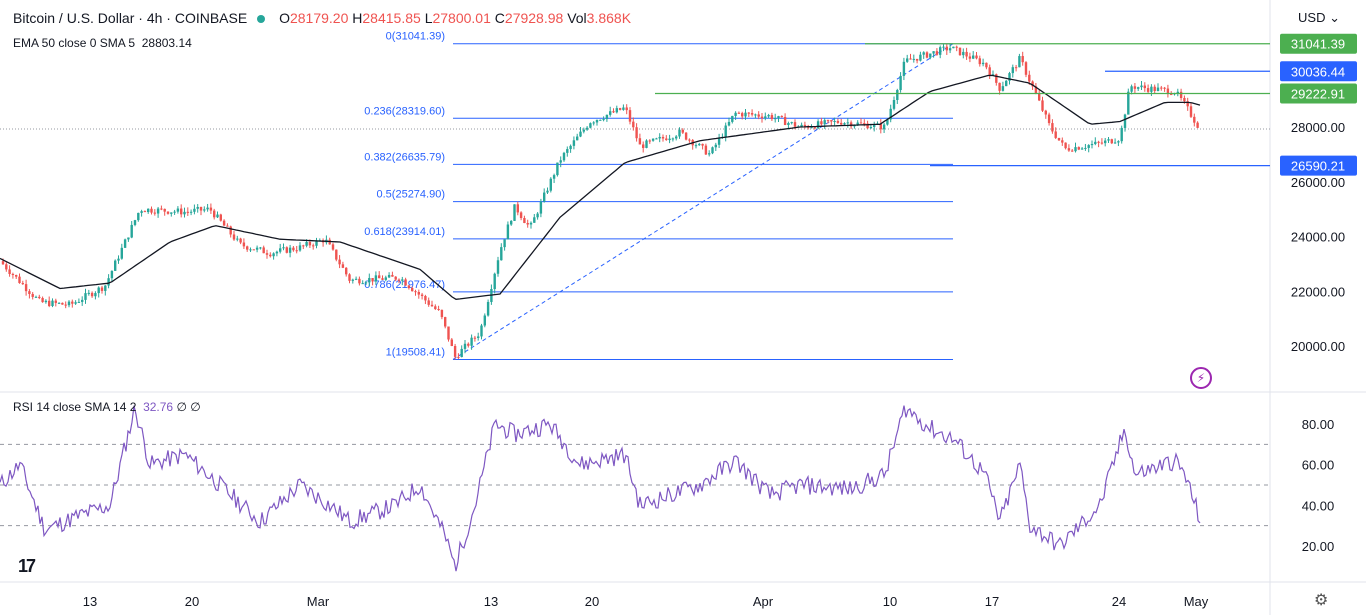 The height and width of the screenshot is (615, 1366). What do you see at coordinates (1318, 237) in the screenshot?
I see `price-axis: 20000.00 22000.00 24000.00 26000.00 28000.00` at bounding box center [1318, 237].